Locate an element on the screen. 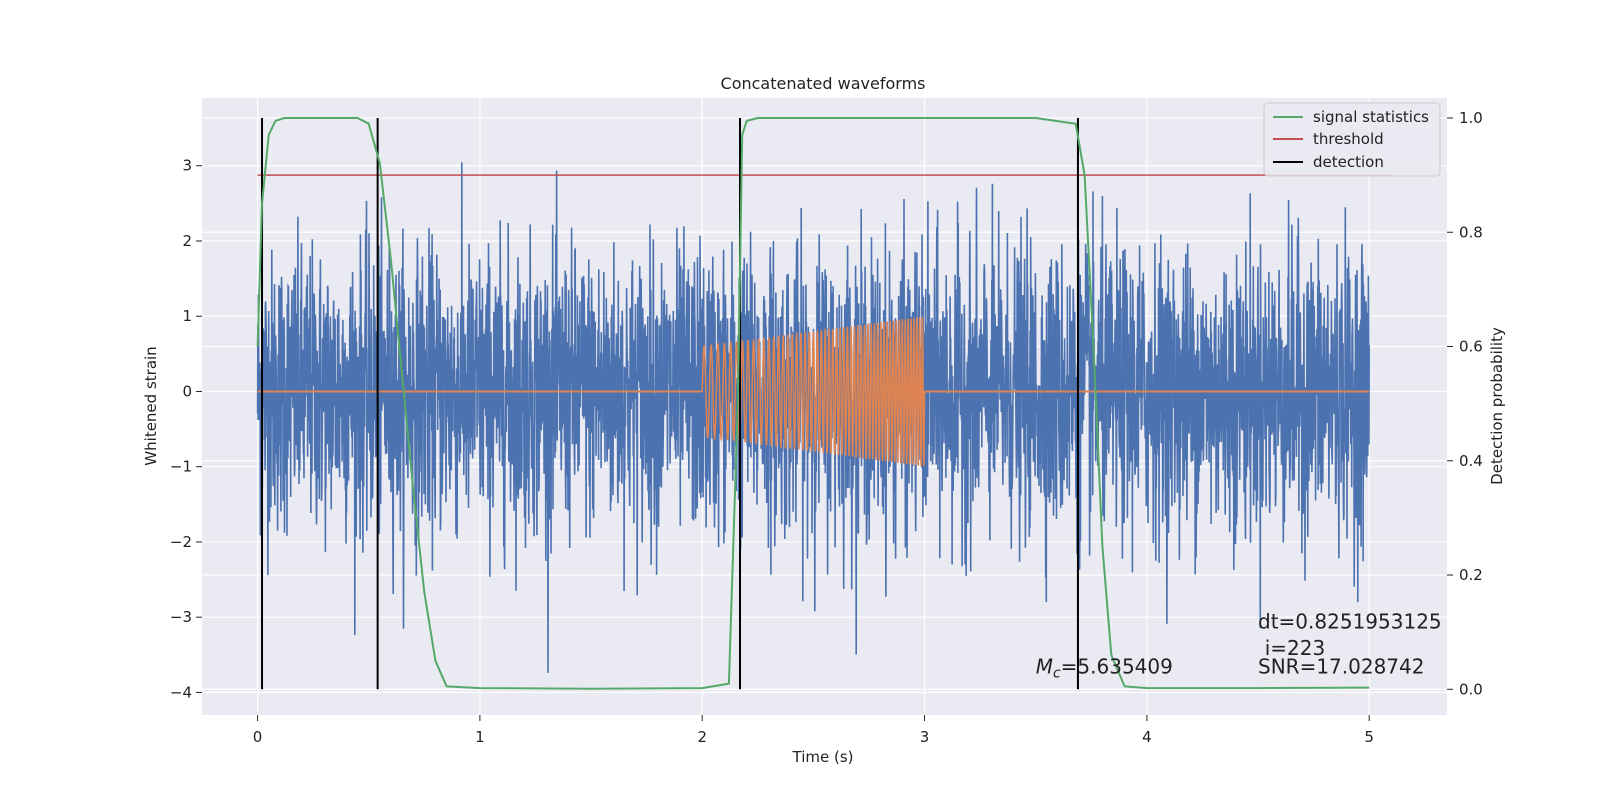 This screenshot has width=1600, height=800. legend-box is located at coordinates (1352, 139).